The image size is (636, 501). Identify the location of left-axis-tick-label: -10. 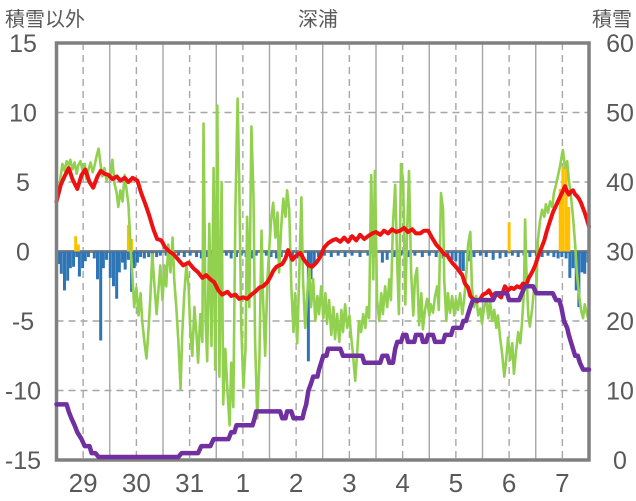
(23, 392).